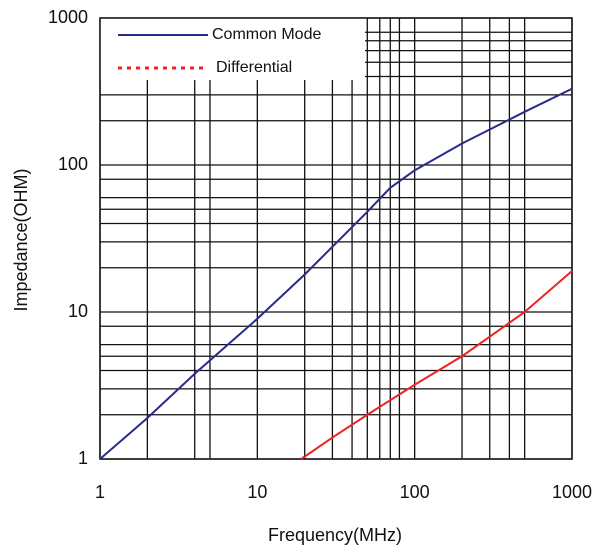 The height and width of the screenshot is (557, 599). Describe the element at coordinates (254, 67) in the screenshot. I see `legend-label: Differential` at that location.